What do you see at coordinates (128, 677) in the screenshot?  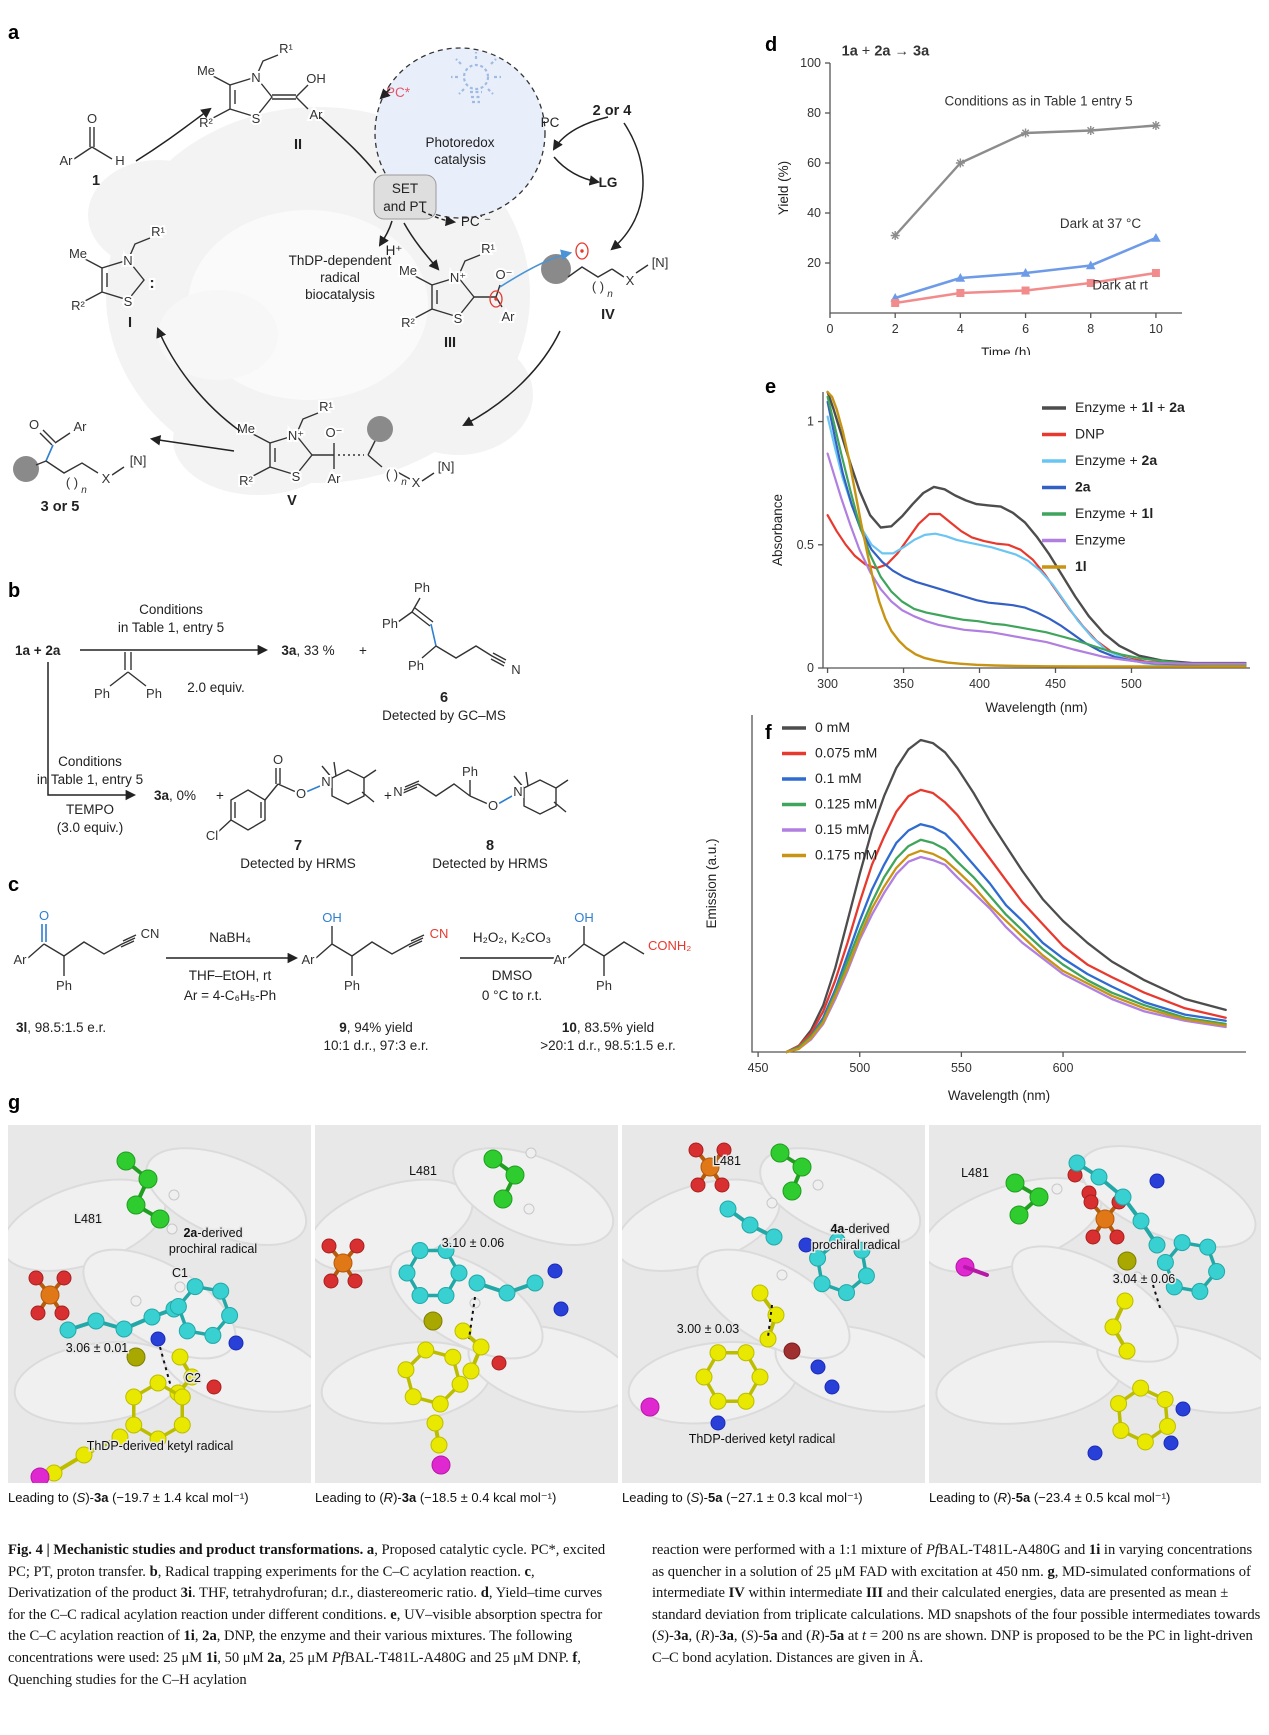 I see `diphenylethylene-structure: Ph Ph` at bounding box center [128, 677].